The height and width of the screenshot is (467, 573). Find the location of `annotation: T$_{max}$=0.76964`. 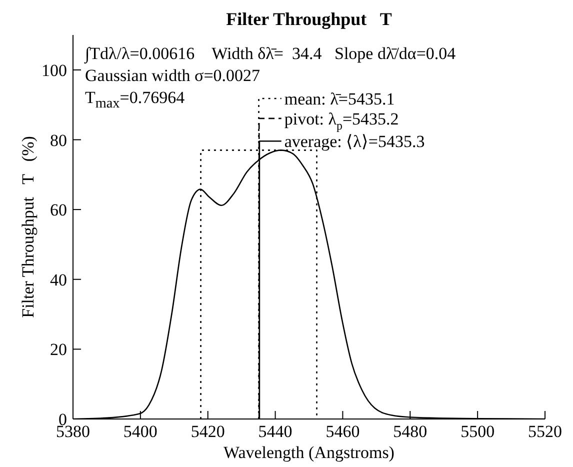

annotation: T$_{max}$=0.76964 is located at coordinates (135, 100).